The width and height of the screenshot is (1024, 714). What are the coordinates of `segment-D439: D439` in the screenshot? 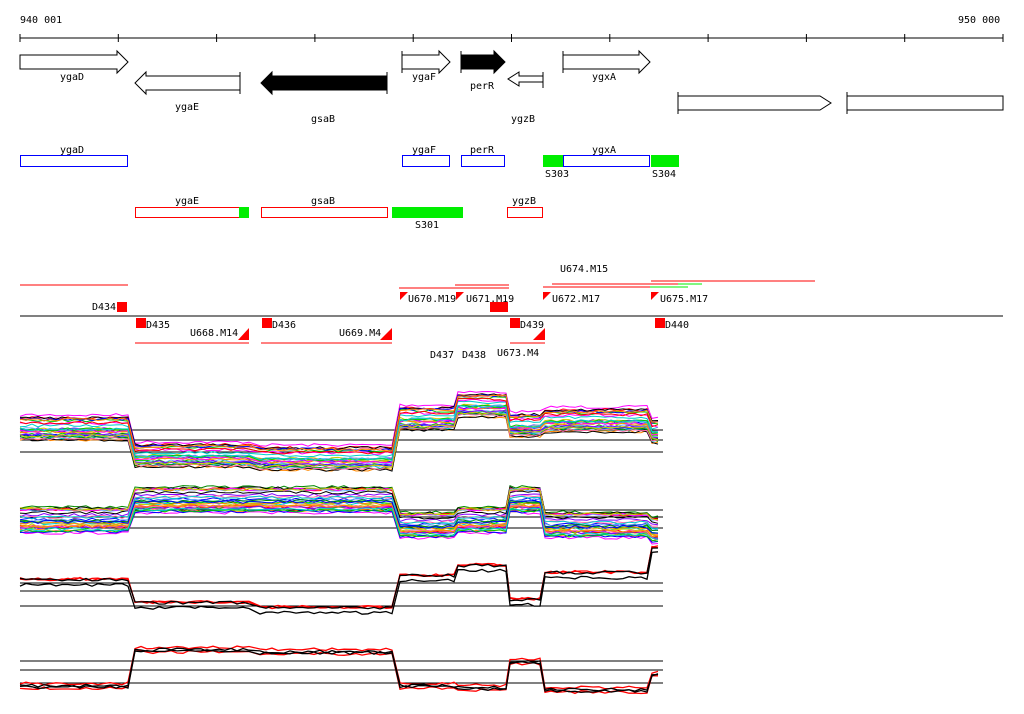 It's located at (532, 325).